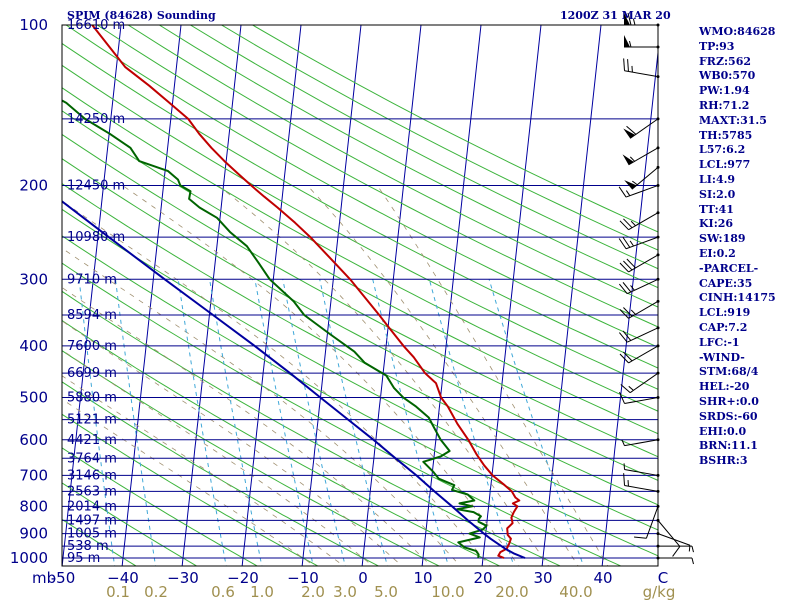 The image size is (800, 600). What do you see at coordinates (615, 15) in the screenshot?
I see `sounding-time: 1200Z 31 MAR 20` at bounding box center [615, 15].